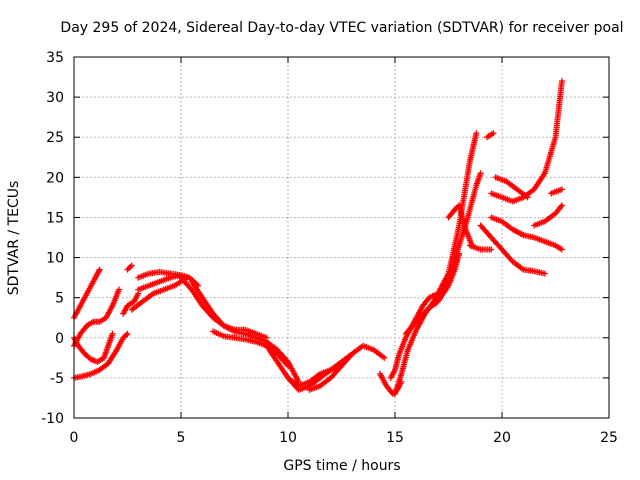 This screenshot has height=480, width=640. Describe the element at coordinates (181, 438) in the screenshot. I see `x-tick-label: 5` at that location.